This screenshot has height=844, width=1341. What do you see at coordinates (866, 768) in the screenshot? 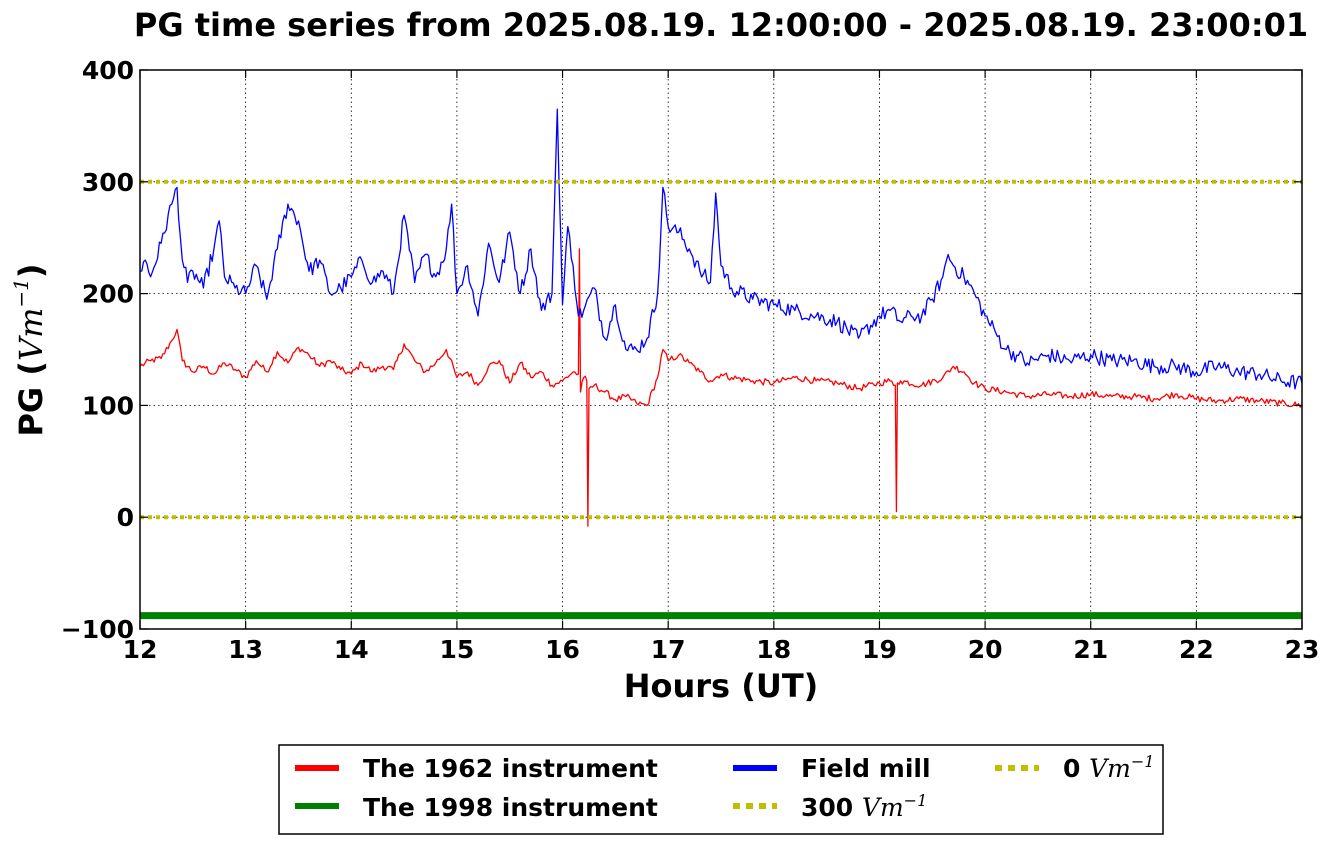
I see `legend-label-field-mill: Field mill` at bounding box center [866, 768].